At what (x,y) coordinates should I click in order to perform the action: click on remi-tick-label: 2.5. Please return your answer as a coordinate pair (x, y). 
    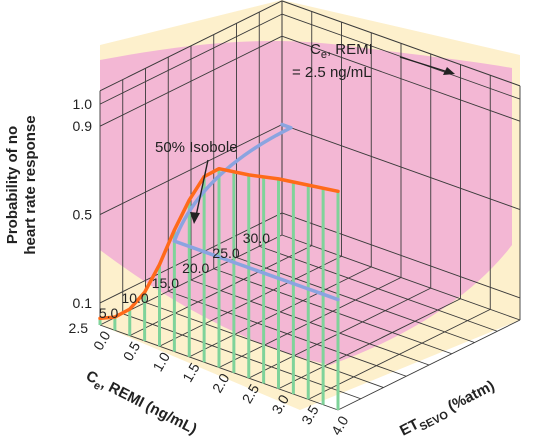
    Looking at the image, I should click on (79, 328).